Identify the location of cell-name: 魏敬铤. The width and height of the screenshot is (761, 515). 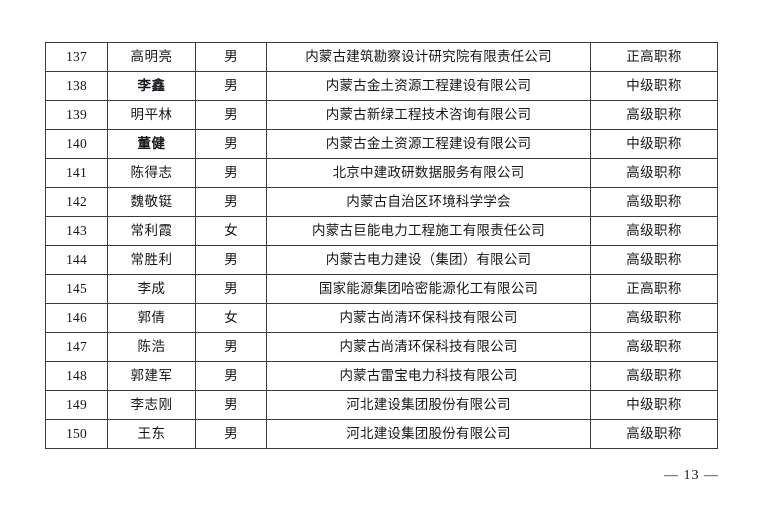
(151, 202).